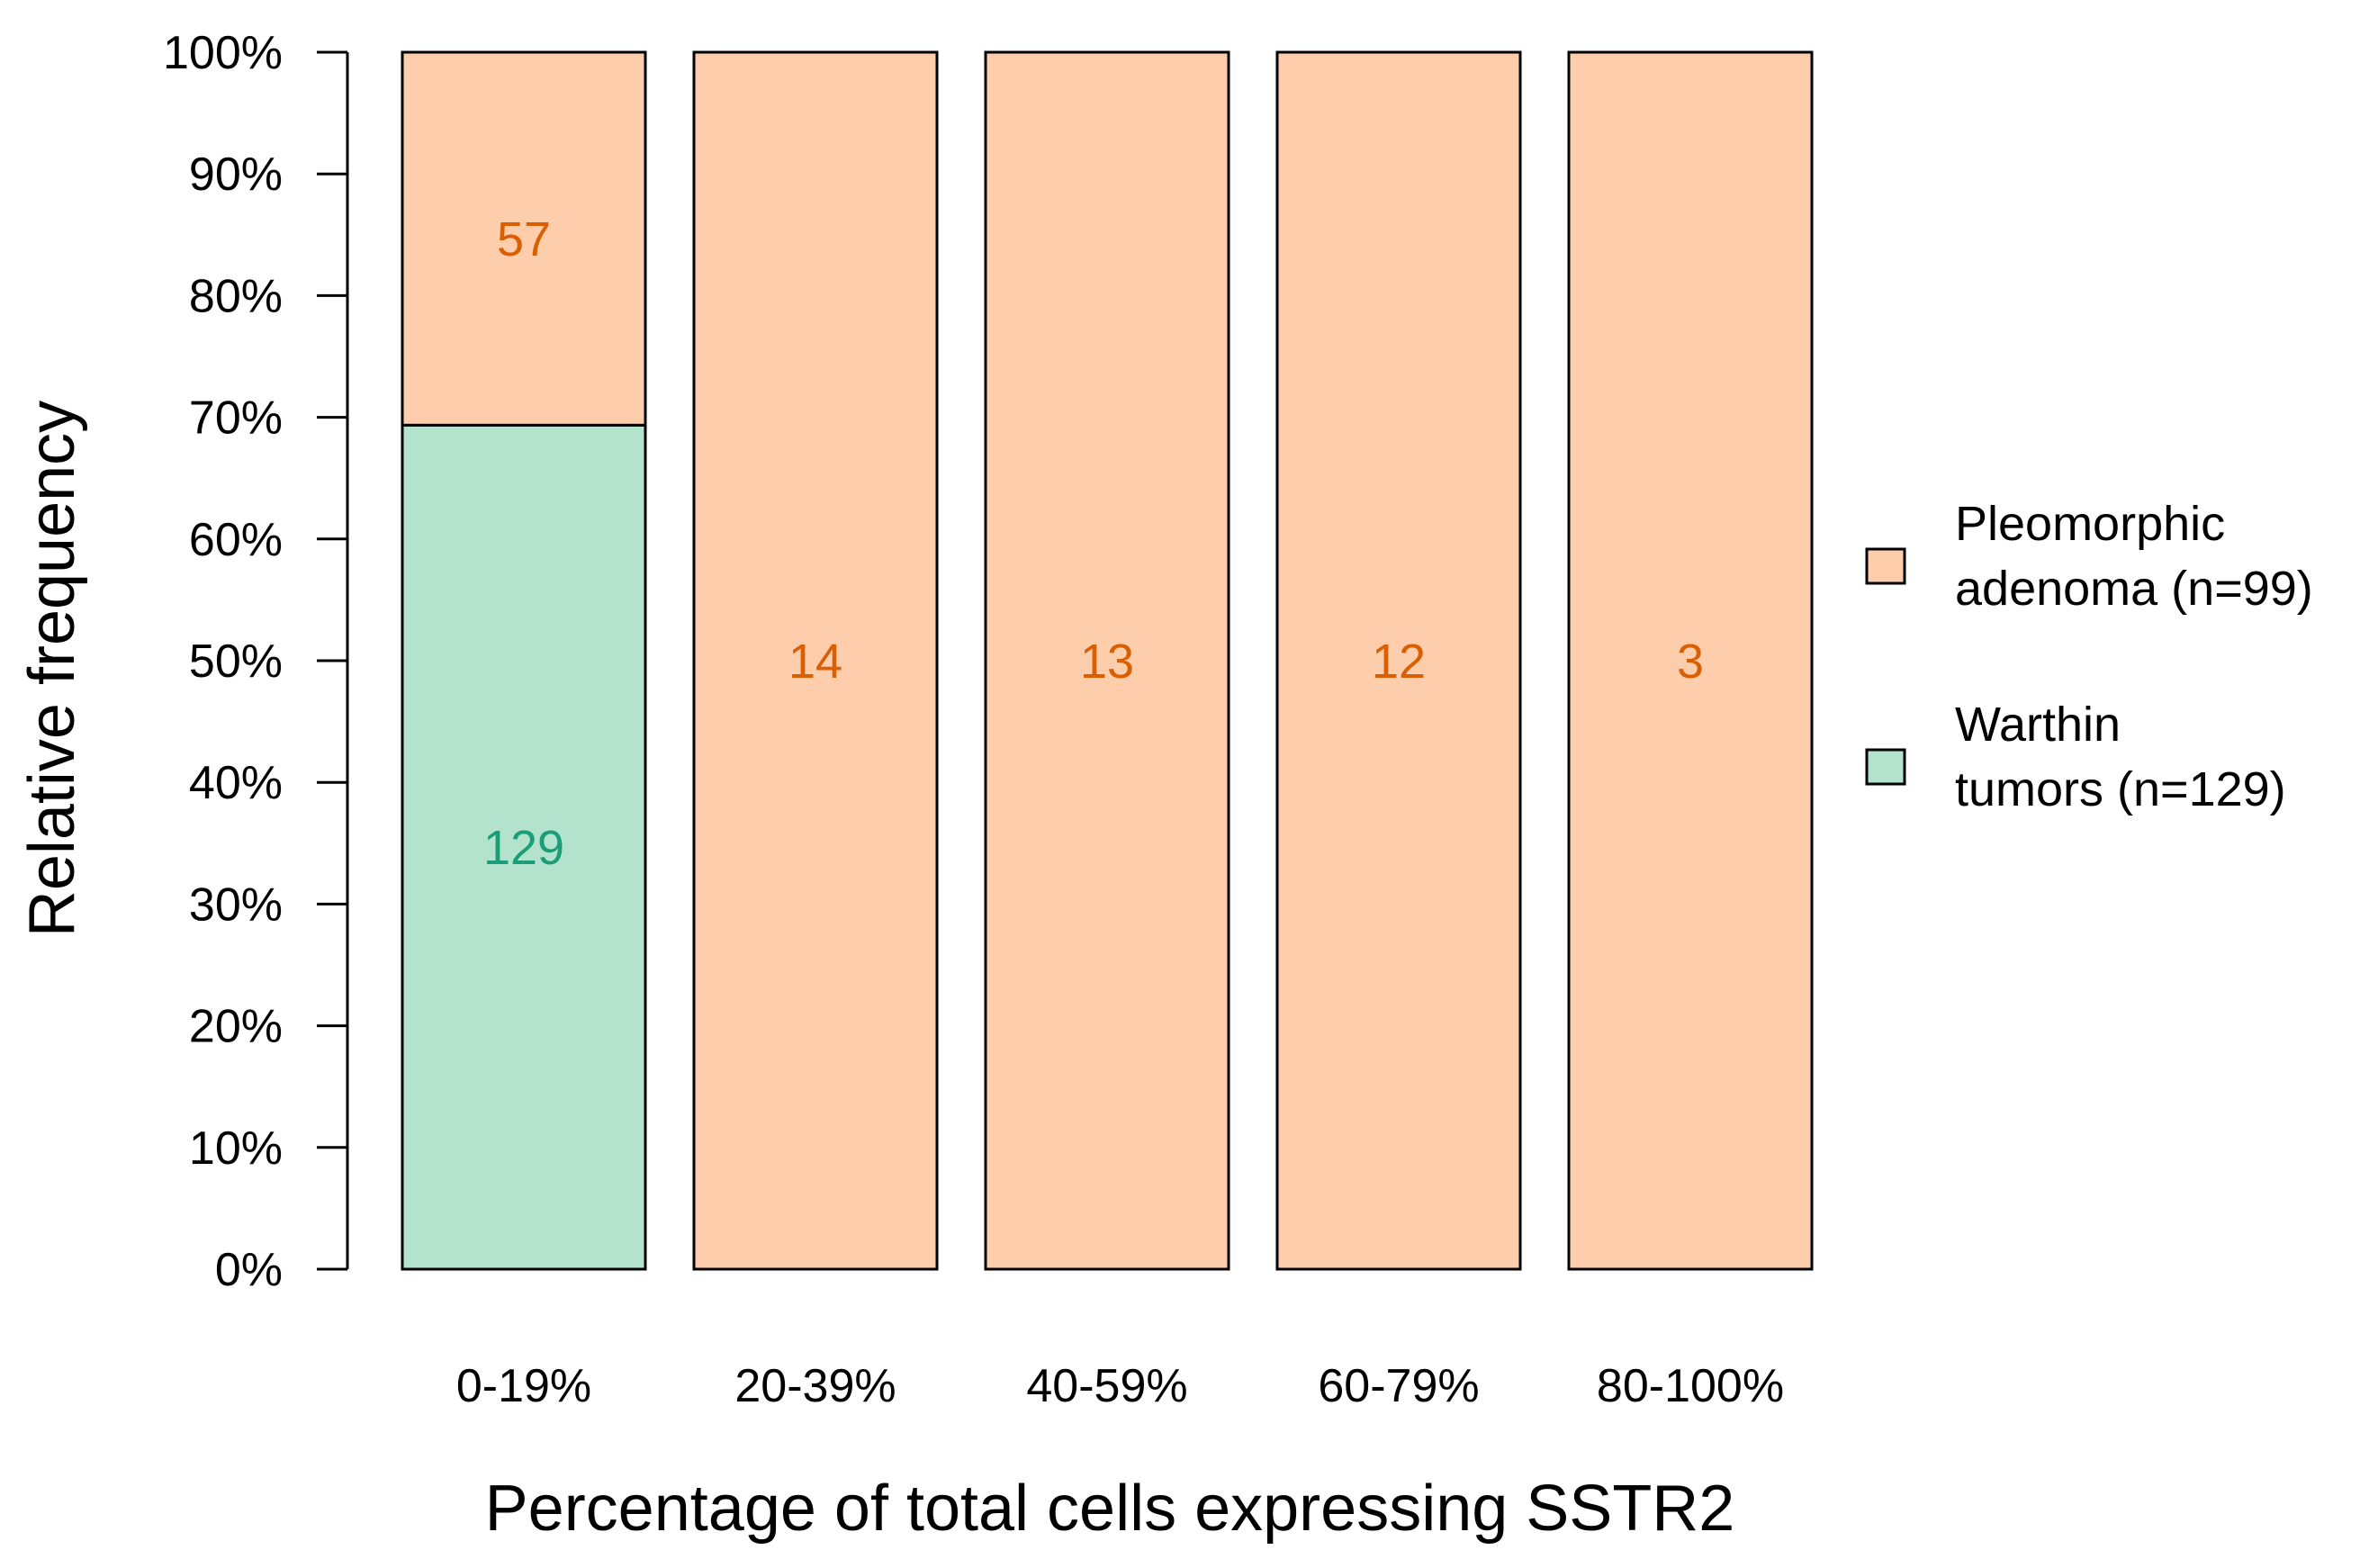 The image size is (2369, 1568). I want to click on bar-count-label: 13, so click(1107, 662).